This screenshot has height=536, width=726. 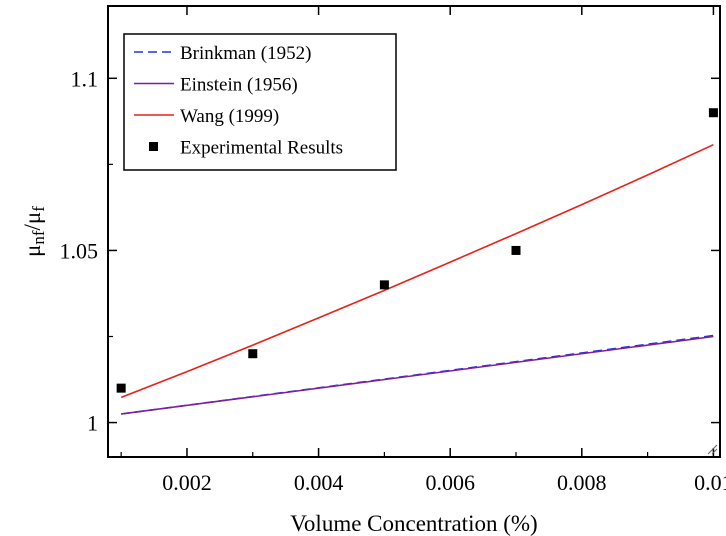 What do you see at coordinates (582, 482) in the screenshot?
I see `x-tick-label: 0.008` at bounding box center [582, 482].